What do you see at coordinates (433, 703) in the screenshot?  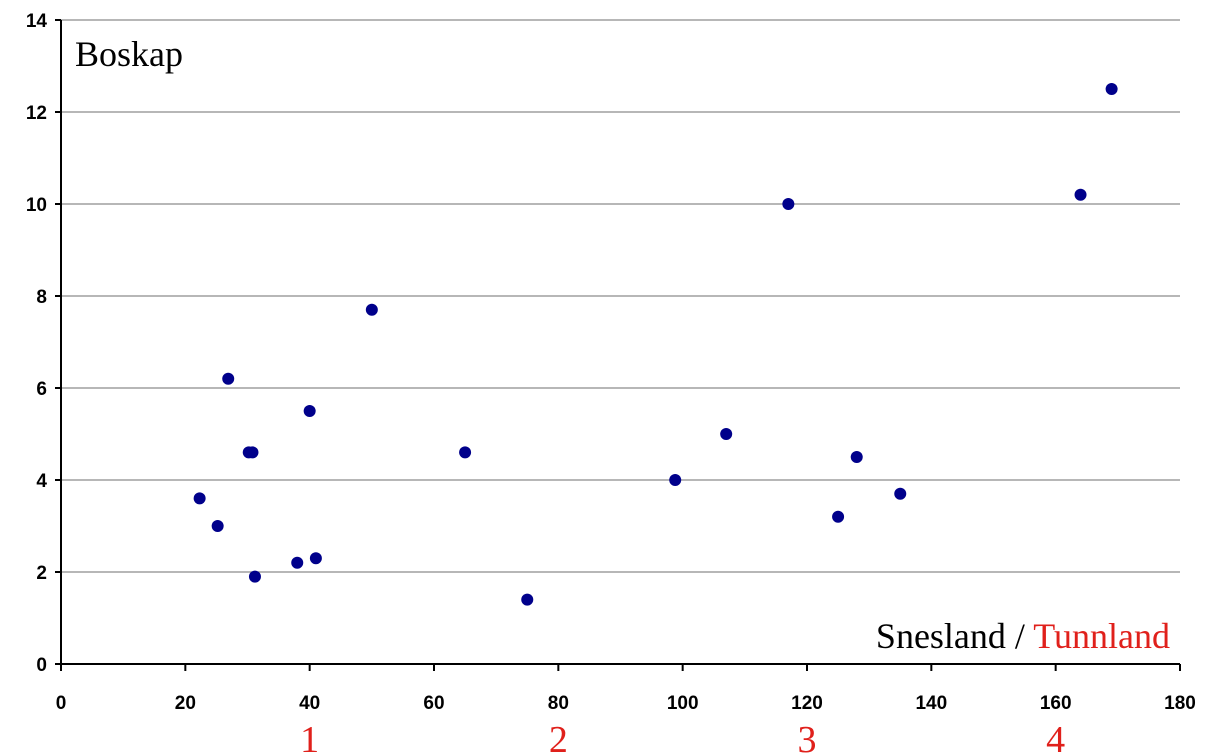 I see `x-tick-label: 60` at bounding box center [433, 703].